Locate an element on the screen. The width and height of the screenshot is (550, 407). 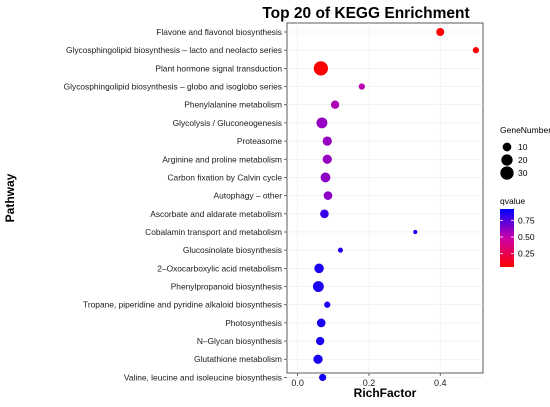
x-tick-label: 0.0 is located at coordinates (297, 383).